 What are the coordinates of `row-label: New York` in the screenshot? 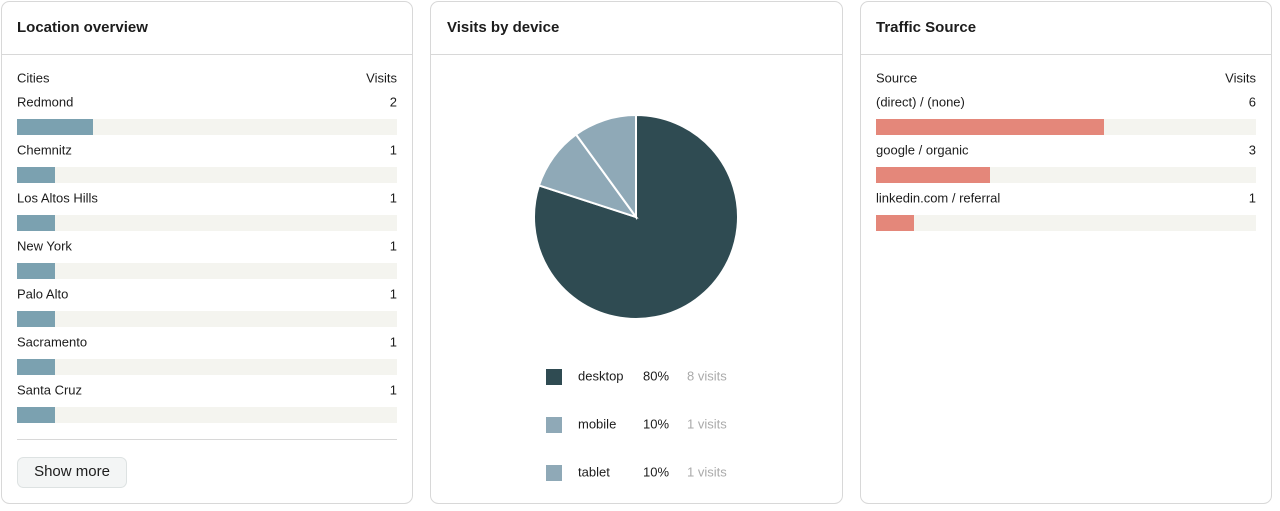 It's located at (44, 245).